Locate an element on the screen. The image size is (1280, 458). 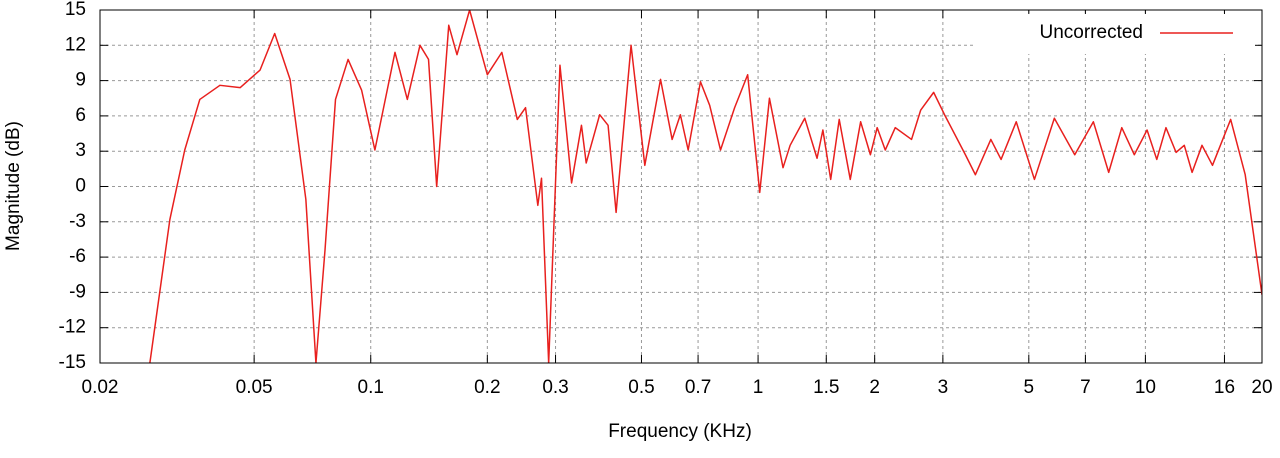
y-tick-label: 9 is located at coordinates (80, 80).